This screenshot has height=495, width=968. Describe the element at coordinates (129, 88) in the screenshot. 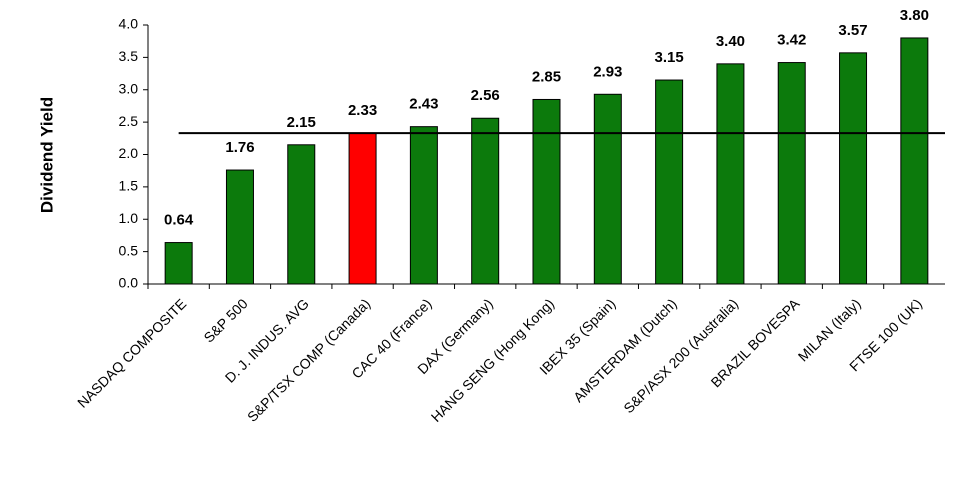

I see `y-tick-label: 3.0` at that location.